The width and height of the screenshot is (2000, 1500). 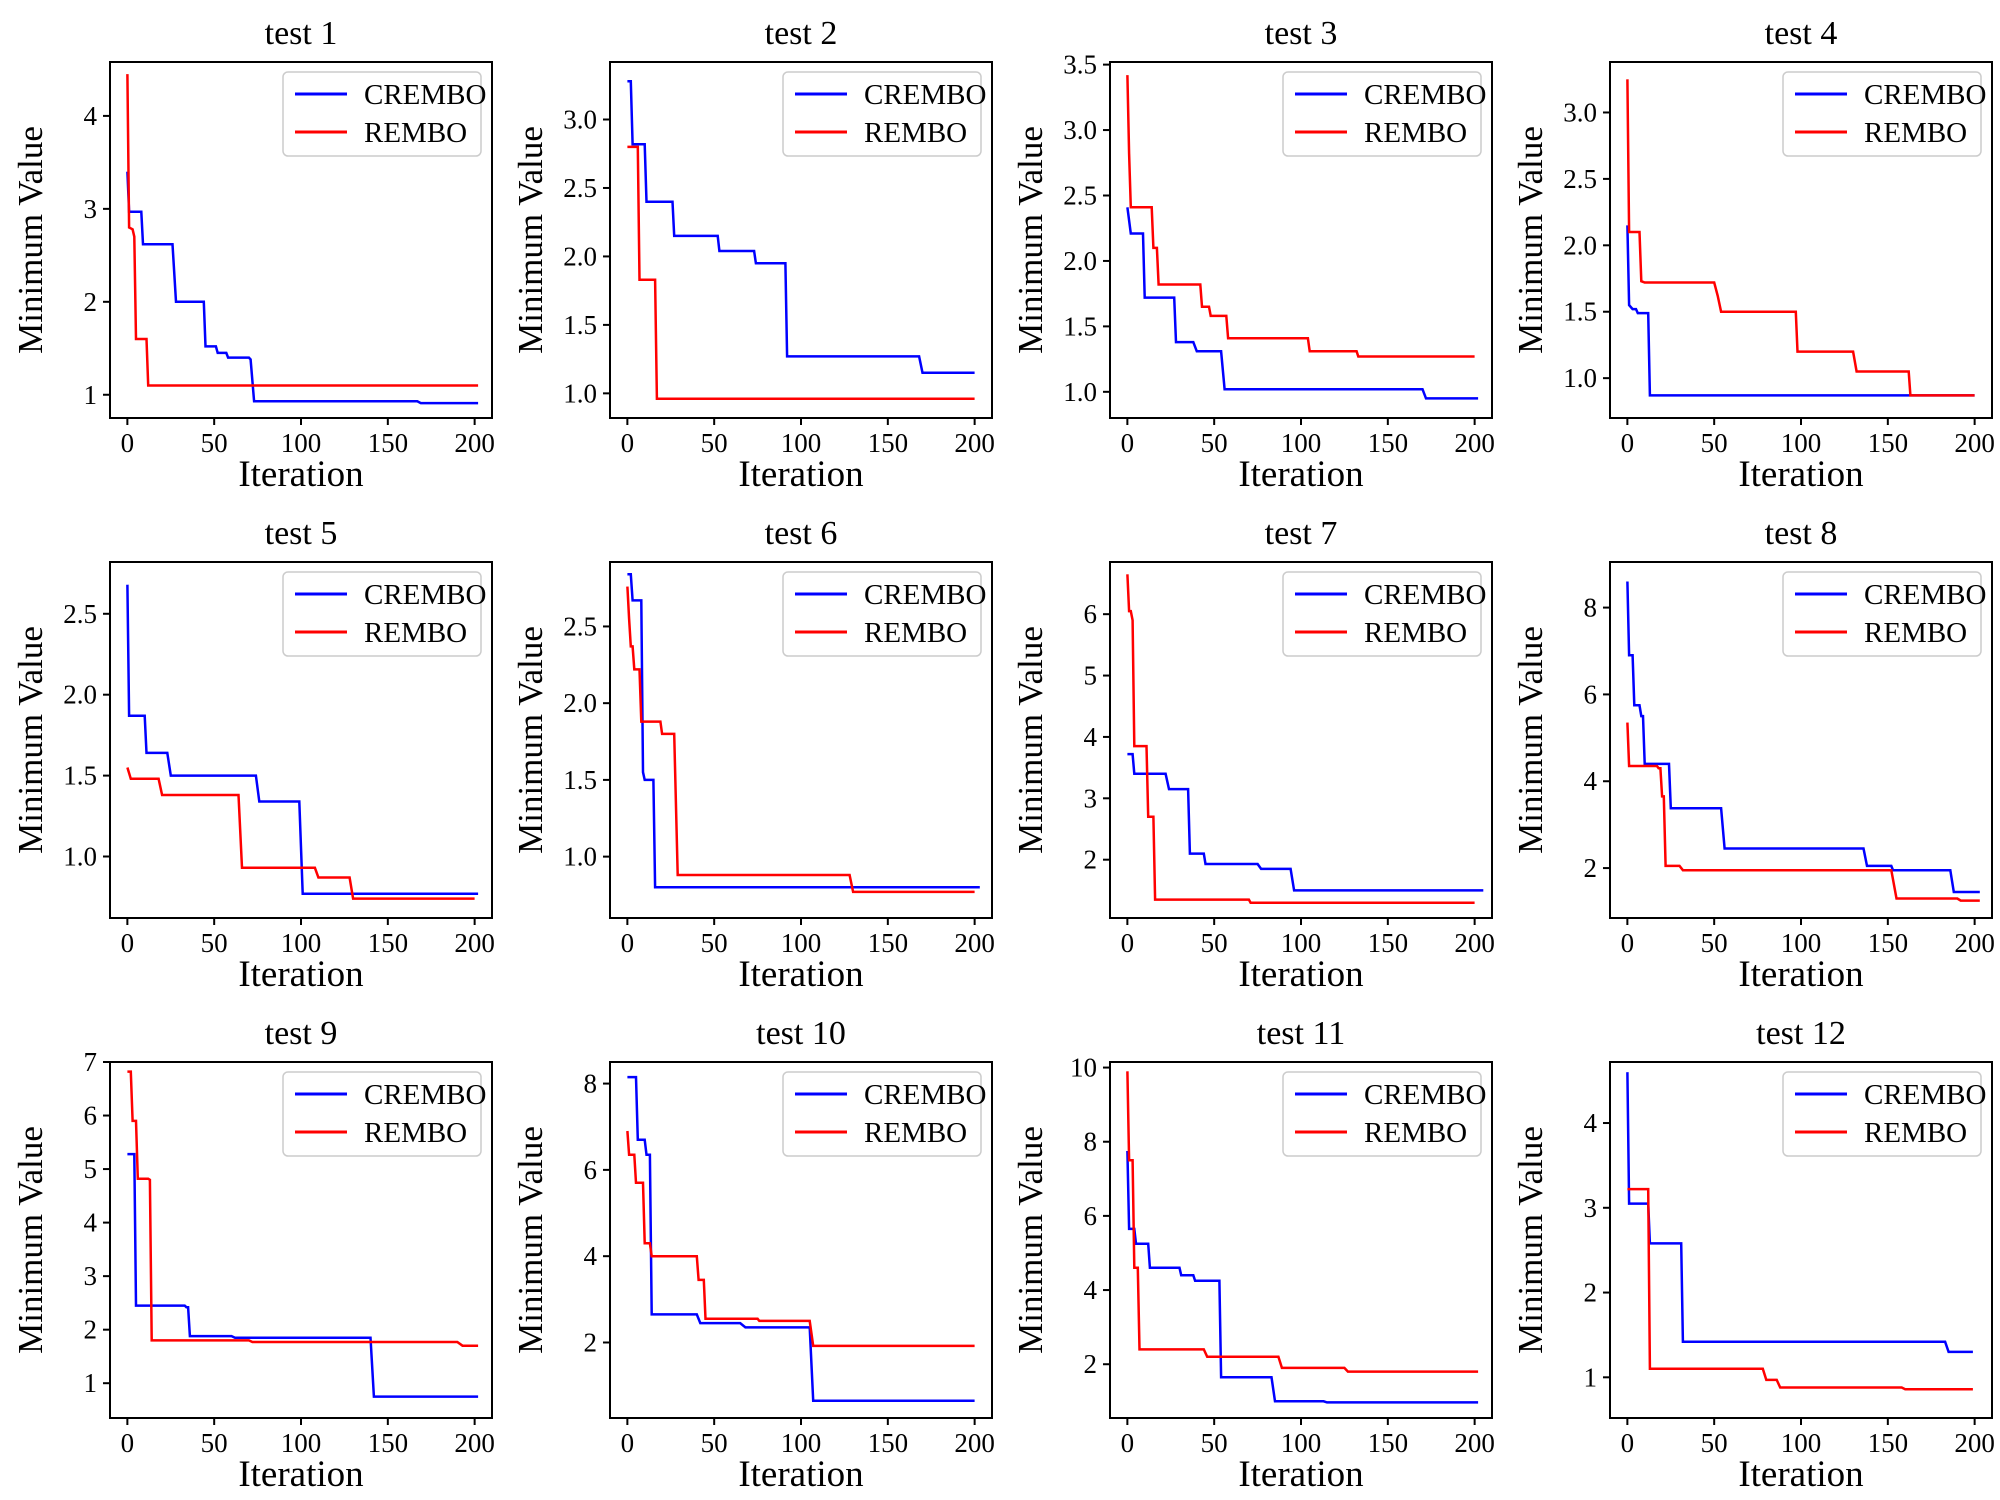 What do you see at coordinates (580, 626) in the screenshot?
I see `y-tick-label: 2.5` at bounding box center [580, 626].